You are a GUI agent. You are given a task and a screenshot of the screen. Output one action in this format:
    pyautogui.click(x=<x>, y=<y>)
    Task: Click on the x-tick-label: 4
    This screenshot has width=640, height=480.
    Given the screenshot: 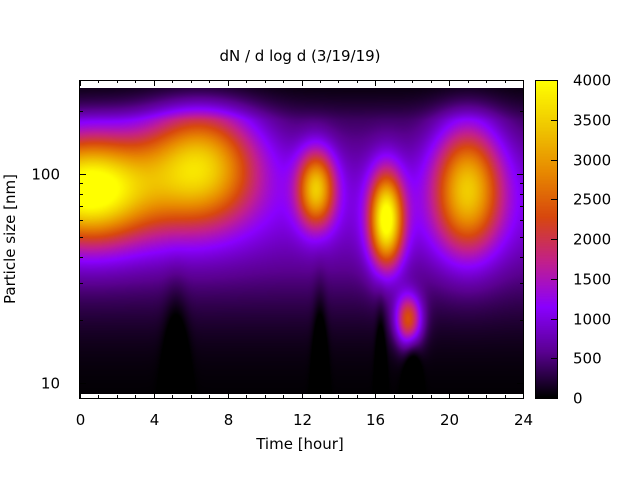 What is the action you would take?
    pyautogui.click(x=155, y=420)
    